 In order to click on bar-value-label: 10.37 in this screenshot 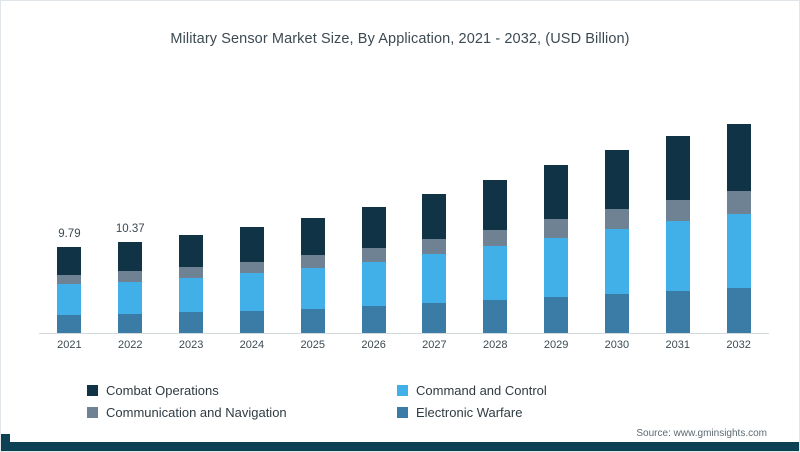, I will do `click(130, 228)`.